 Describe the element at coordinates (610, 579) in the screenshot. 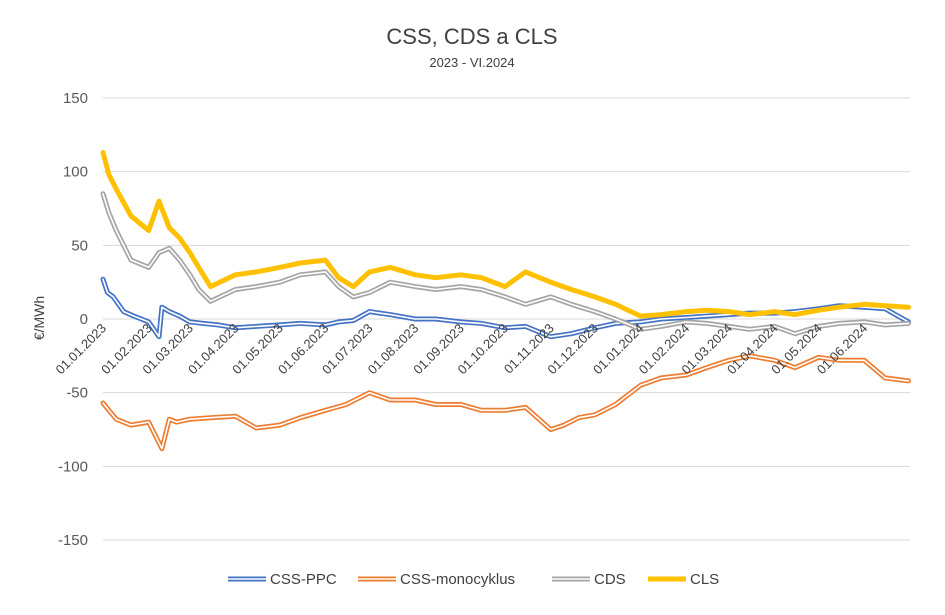

I see `legend-label: CDS` at that location.